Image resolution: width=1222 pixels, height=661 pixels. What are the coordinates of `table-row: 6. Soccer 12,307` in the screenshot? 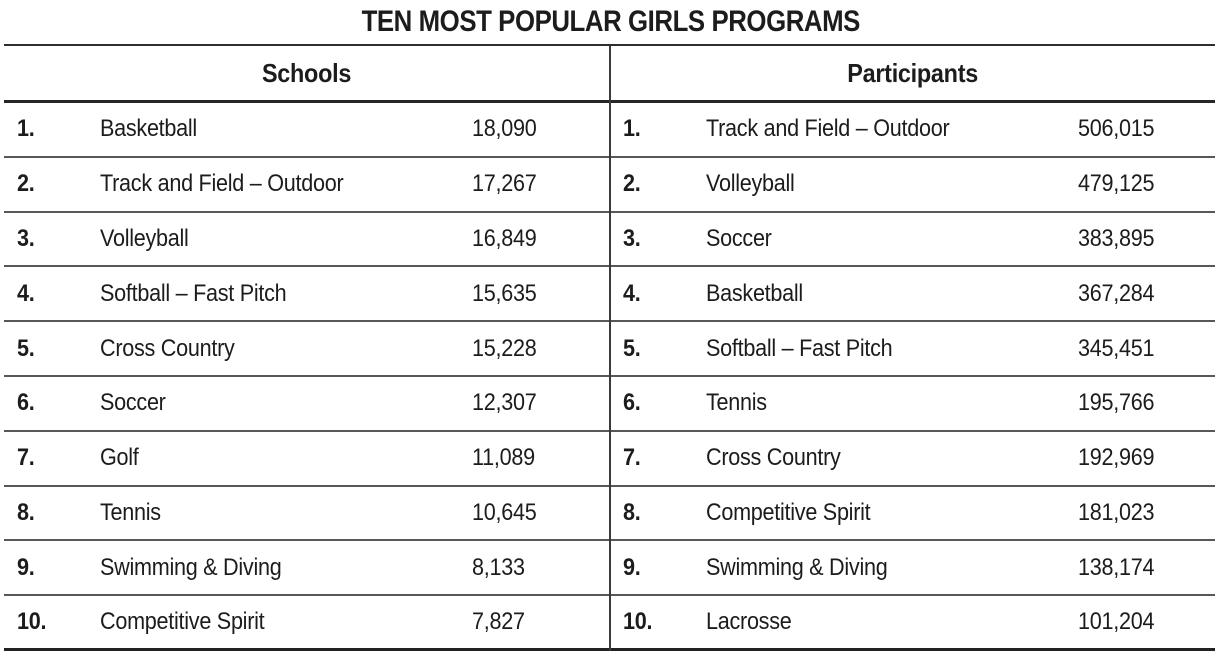 It's located at (307, 404).